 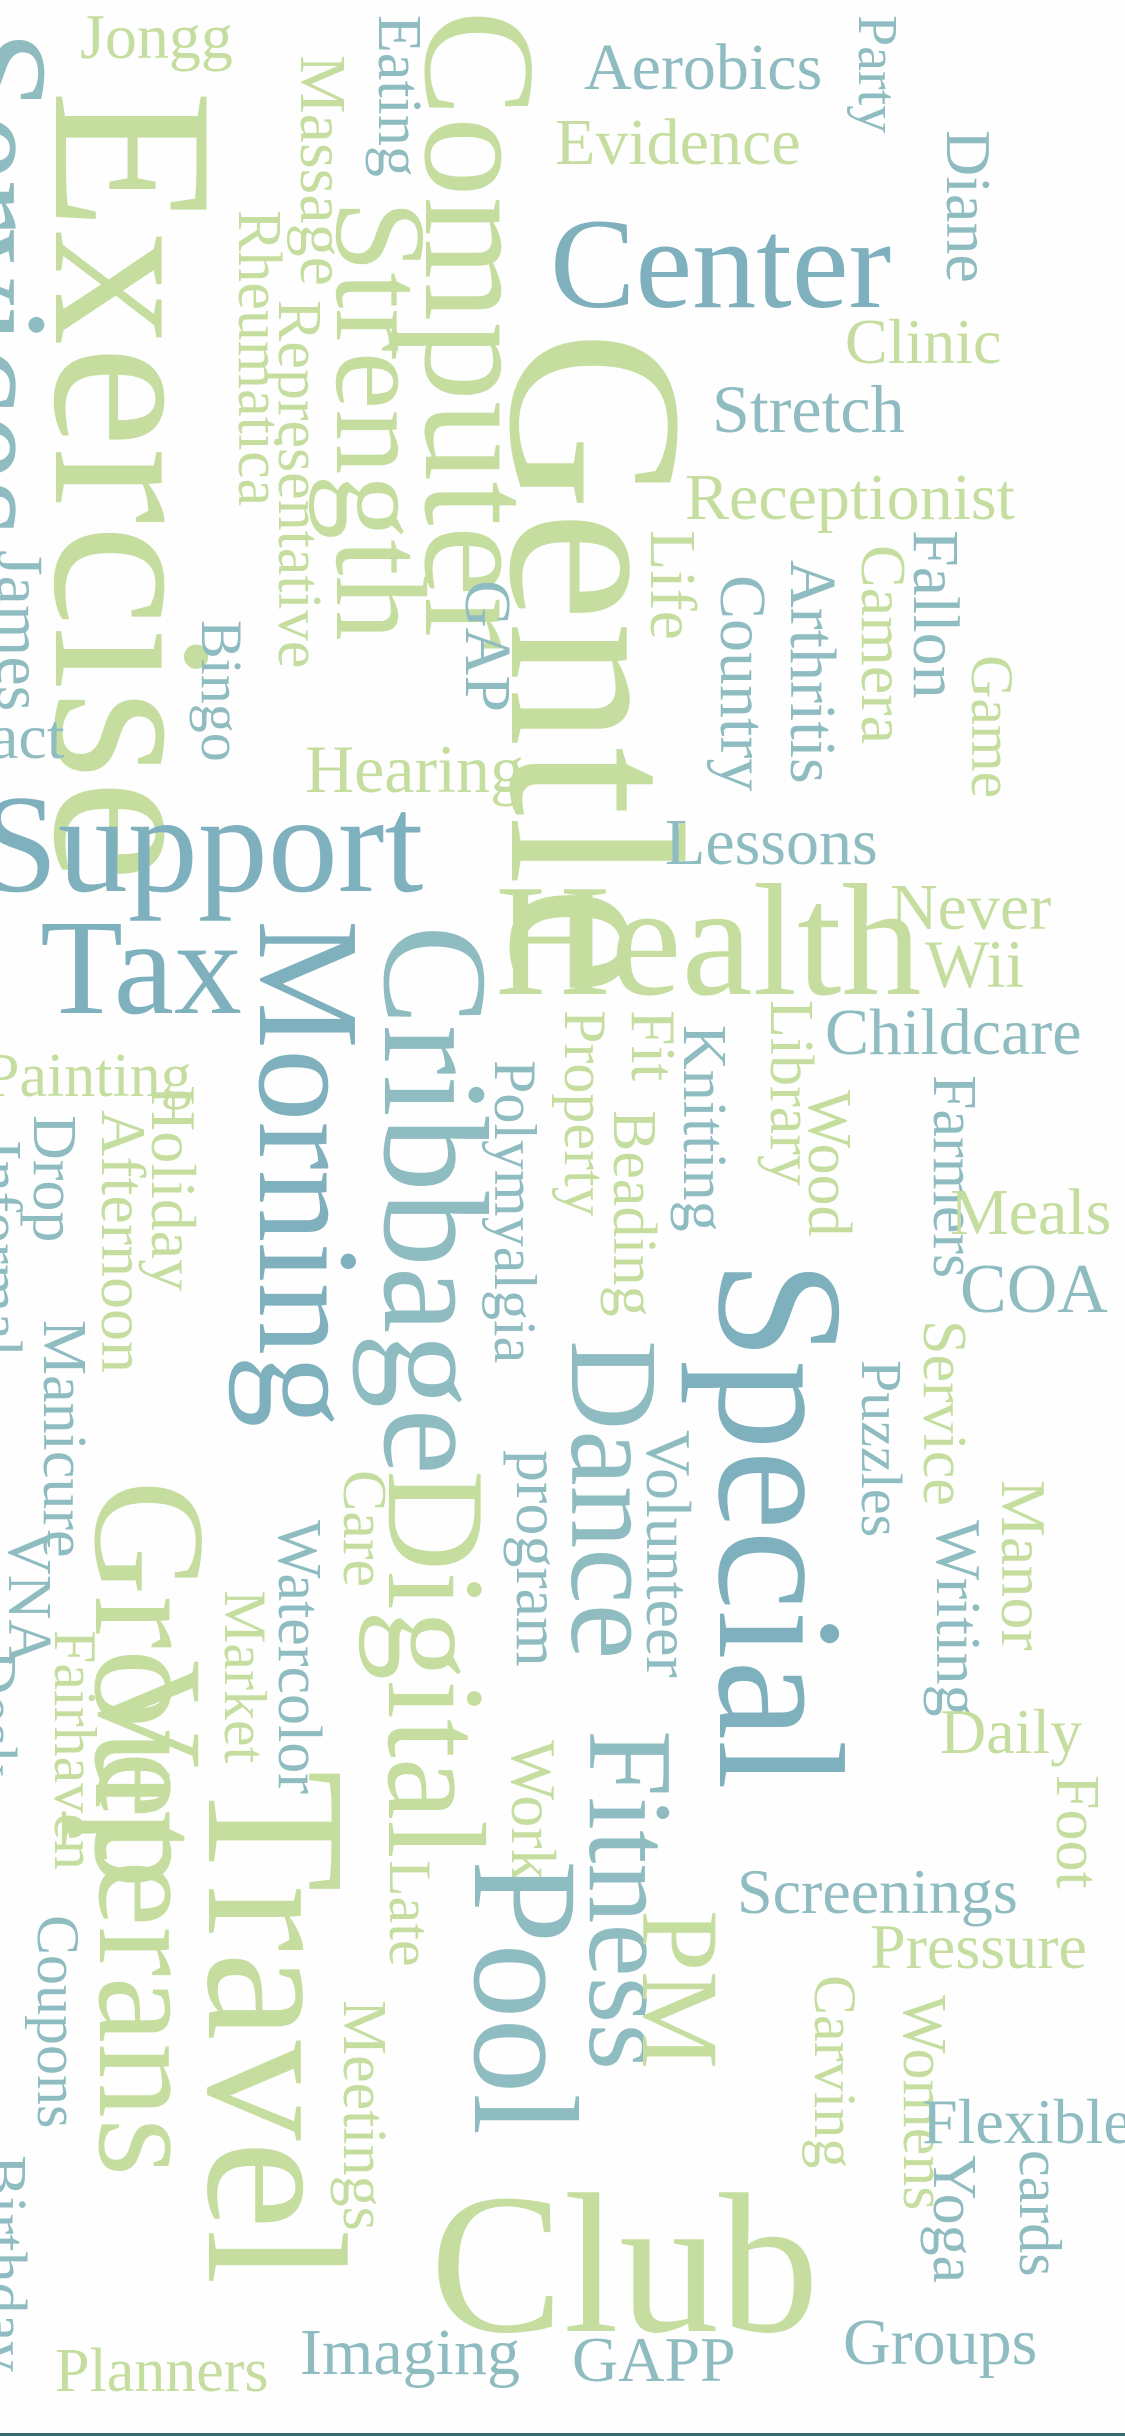 What do you see at coordinates (978, 1946) in the screenshot?
I see `word-pressure: Pressure` at bounding box center [978, 1946].